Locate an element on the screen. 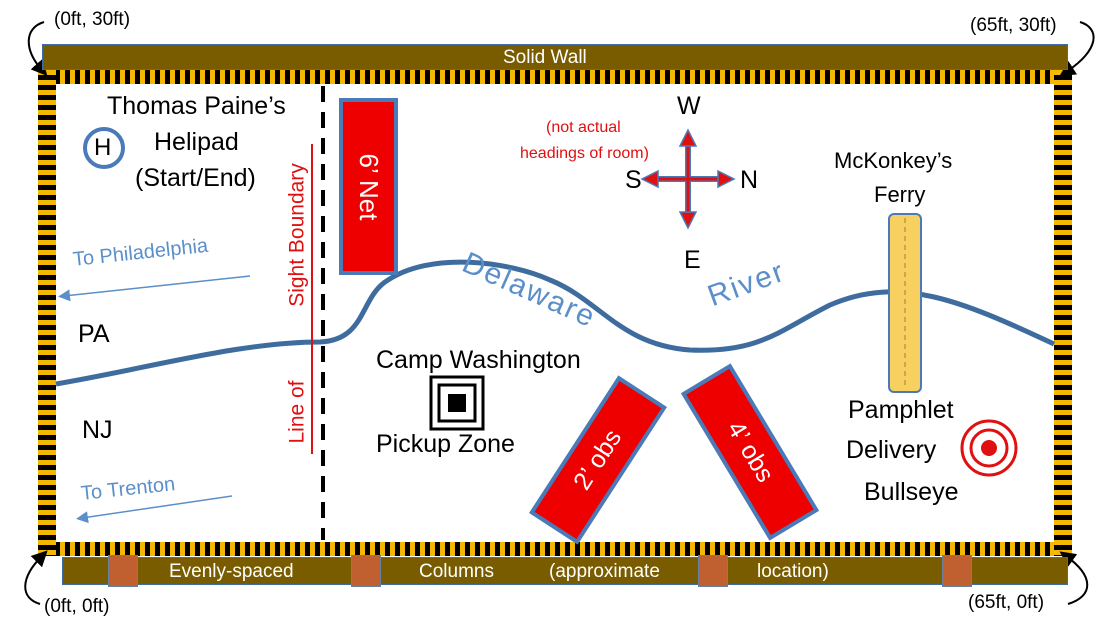 This screenshot has width=1110, height=624. helipad-symbol: H is located at coordinates (103, 147).